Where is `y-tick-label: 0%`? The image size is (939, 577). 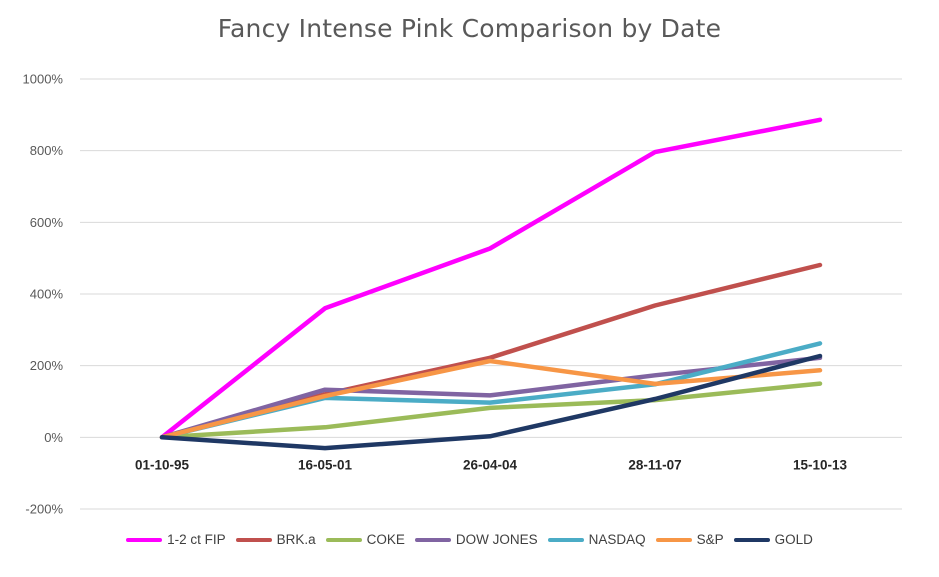 y-tick-label: 0% is located at coordinates (53, 437).